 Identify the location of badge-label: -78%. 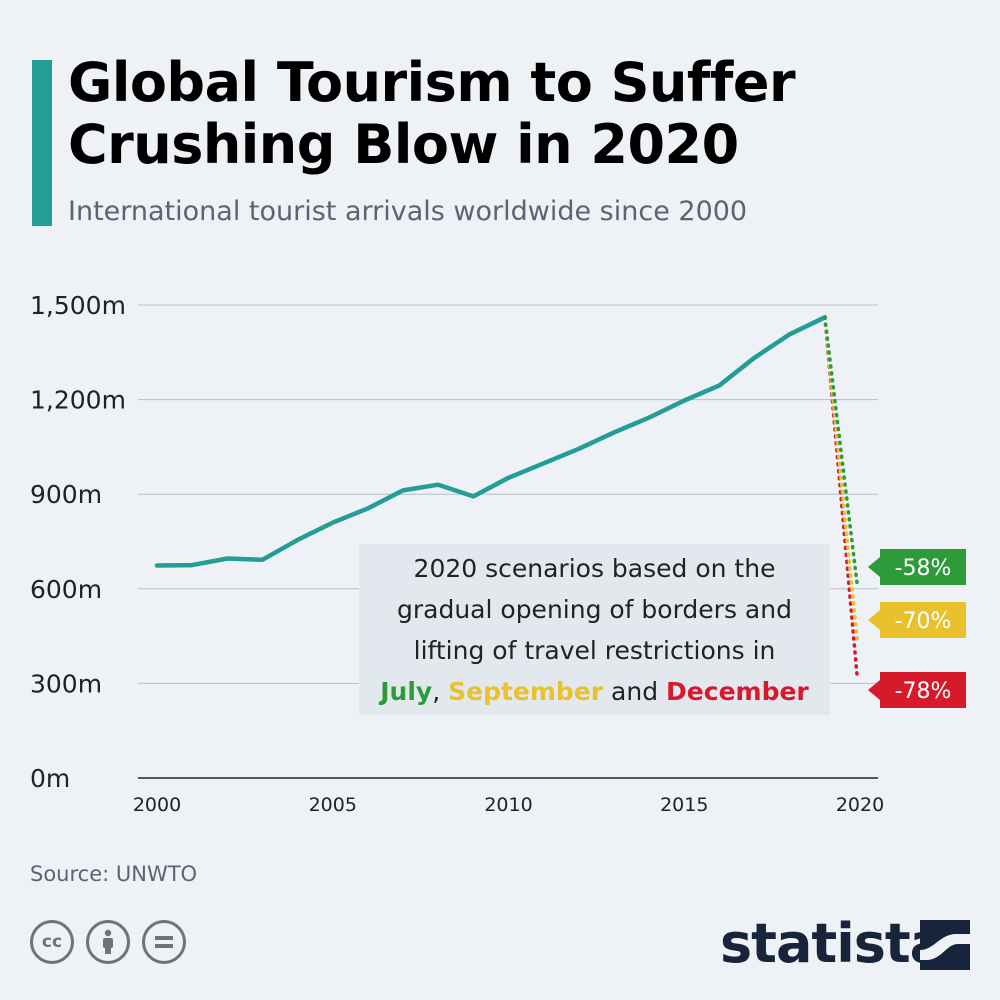
(923, 691).